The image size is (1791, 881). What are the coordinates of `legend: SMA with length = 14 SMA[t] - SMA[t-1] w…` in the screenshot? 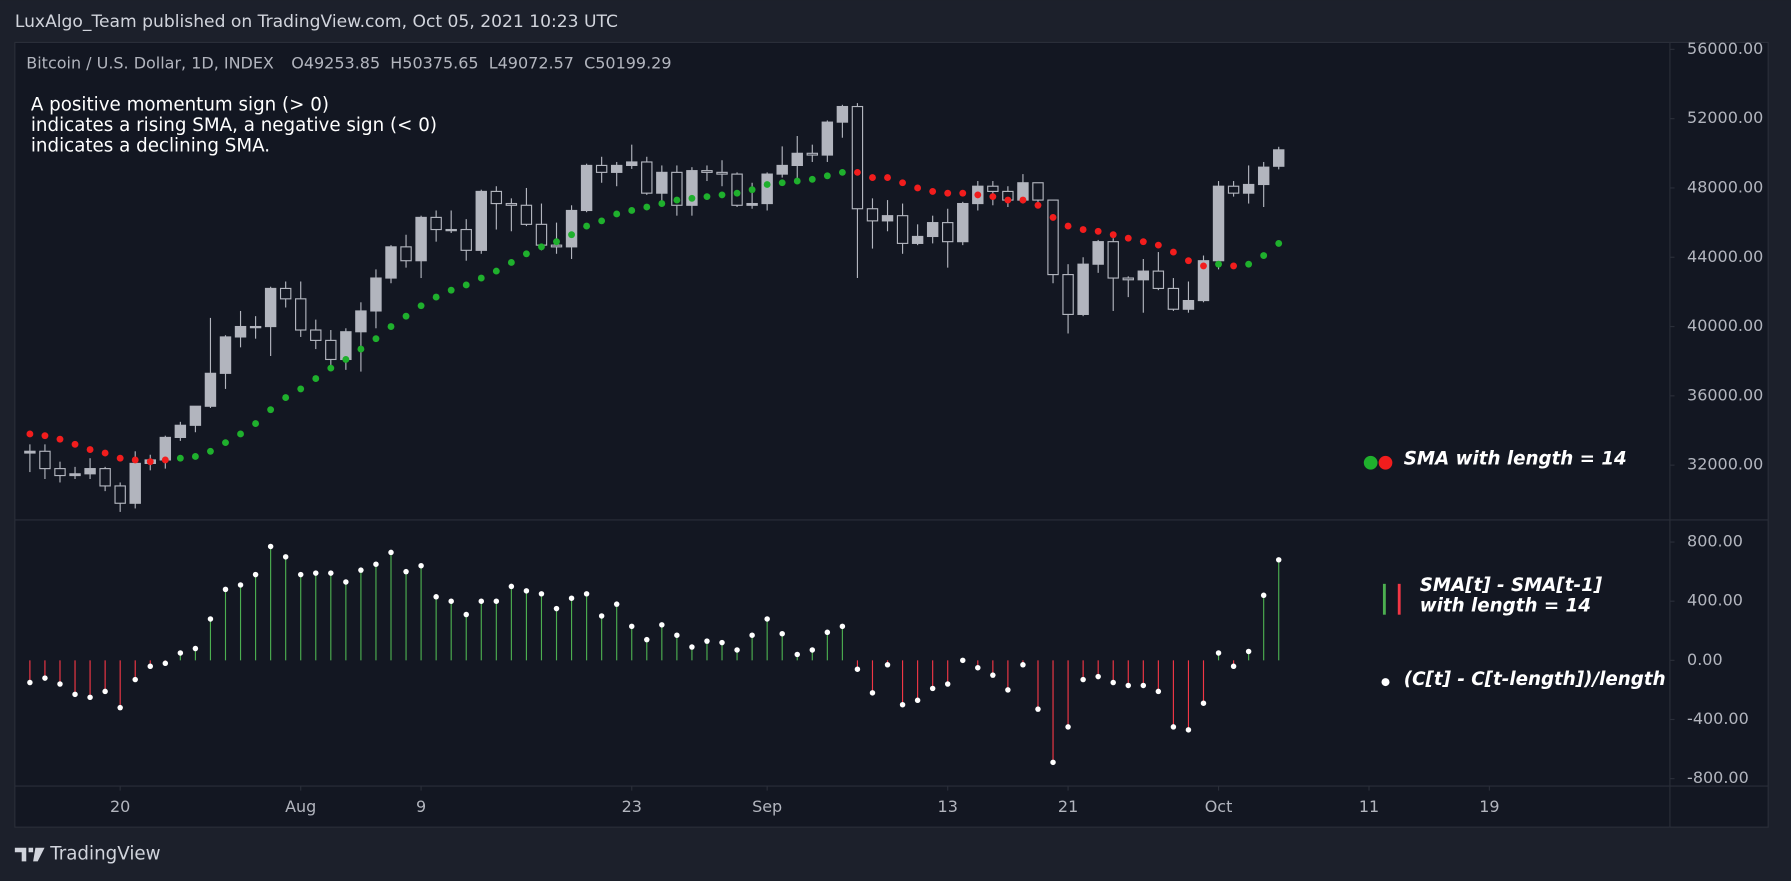 It's located at (1514, 569).